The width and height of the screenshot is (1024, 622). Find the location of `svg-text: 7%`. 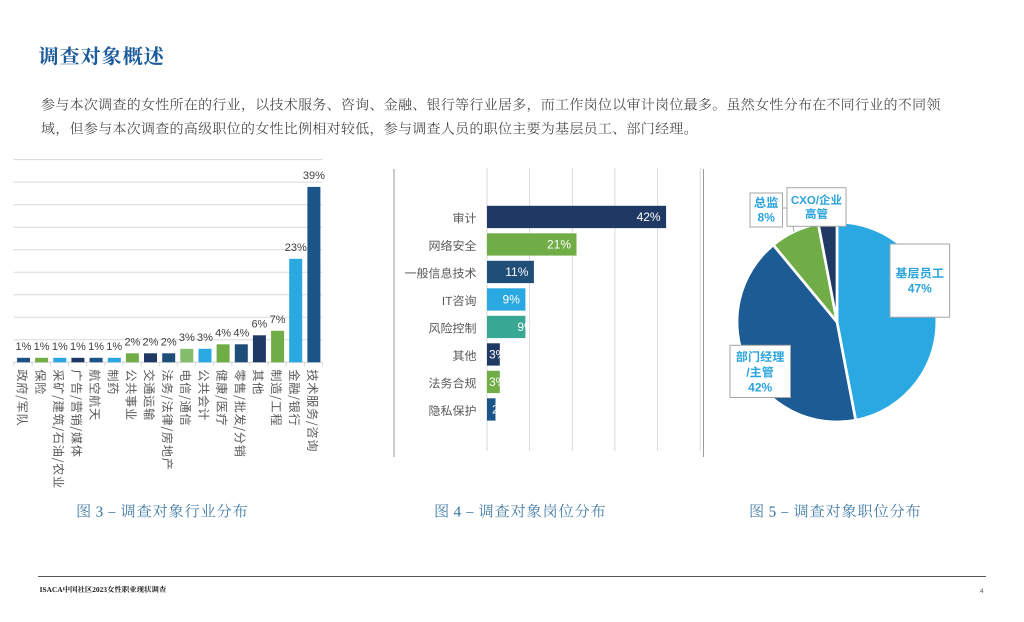

svg-text: 7% is located at coordinates (278, 320).